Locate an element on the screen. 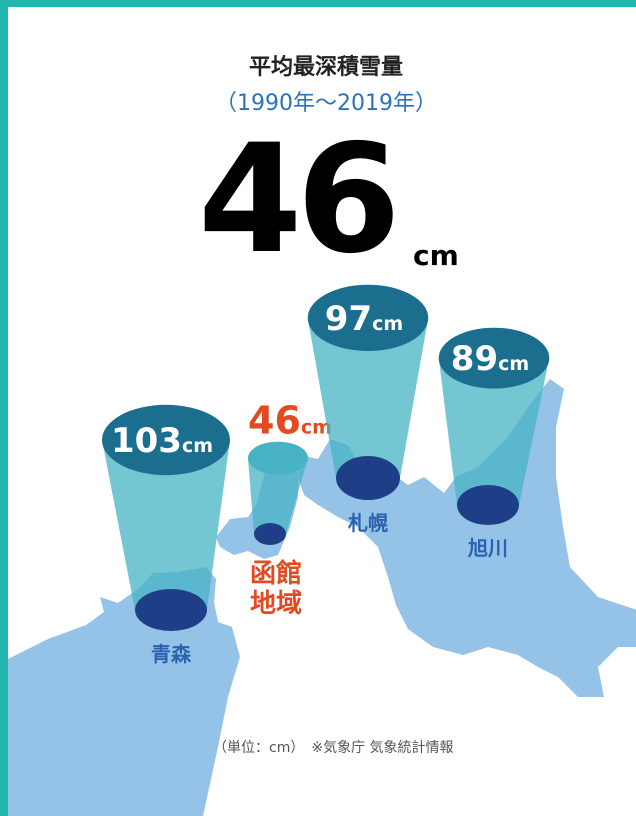  chart-subtitle: （1990年〜2019年） is located at coordinates (326, 103).